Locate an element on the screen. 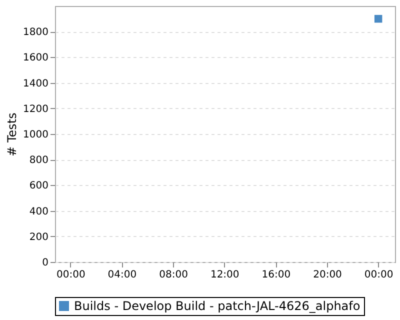 The height and width of the screenshot is (320, 400). x-tick-label: 04:00 is located at coordinates (122, 275).